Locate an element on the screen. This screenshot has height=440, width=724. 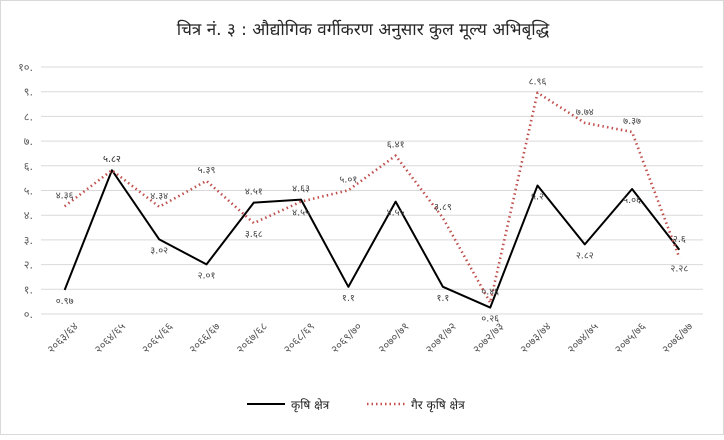
data-label: ३.६८ is located at coordinates (254, 234).